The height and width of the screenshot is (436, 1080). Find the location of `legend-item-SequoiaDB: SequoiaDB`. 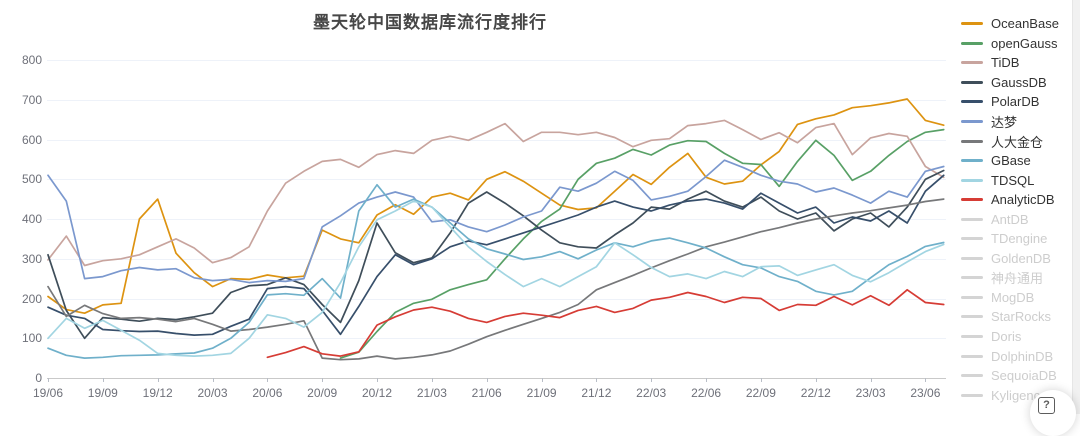

legend-item-SequoiaDB: SequoiaDB is located at coordinates (1010, 376).